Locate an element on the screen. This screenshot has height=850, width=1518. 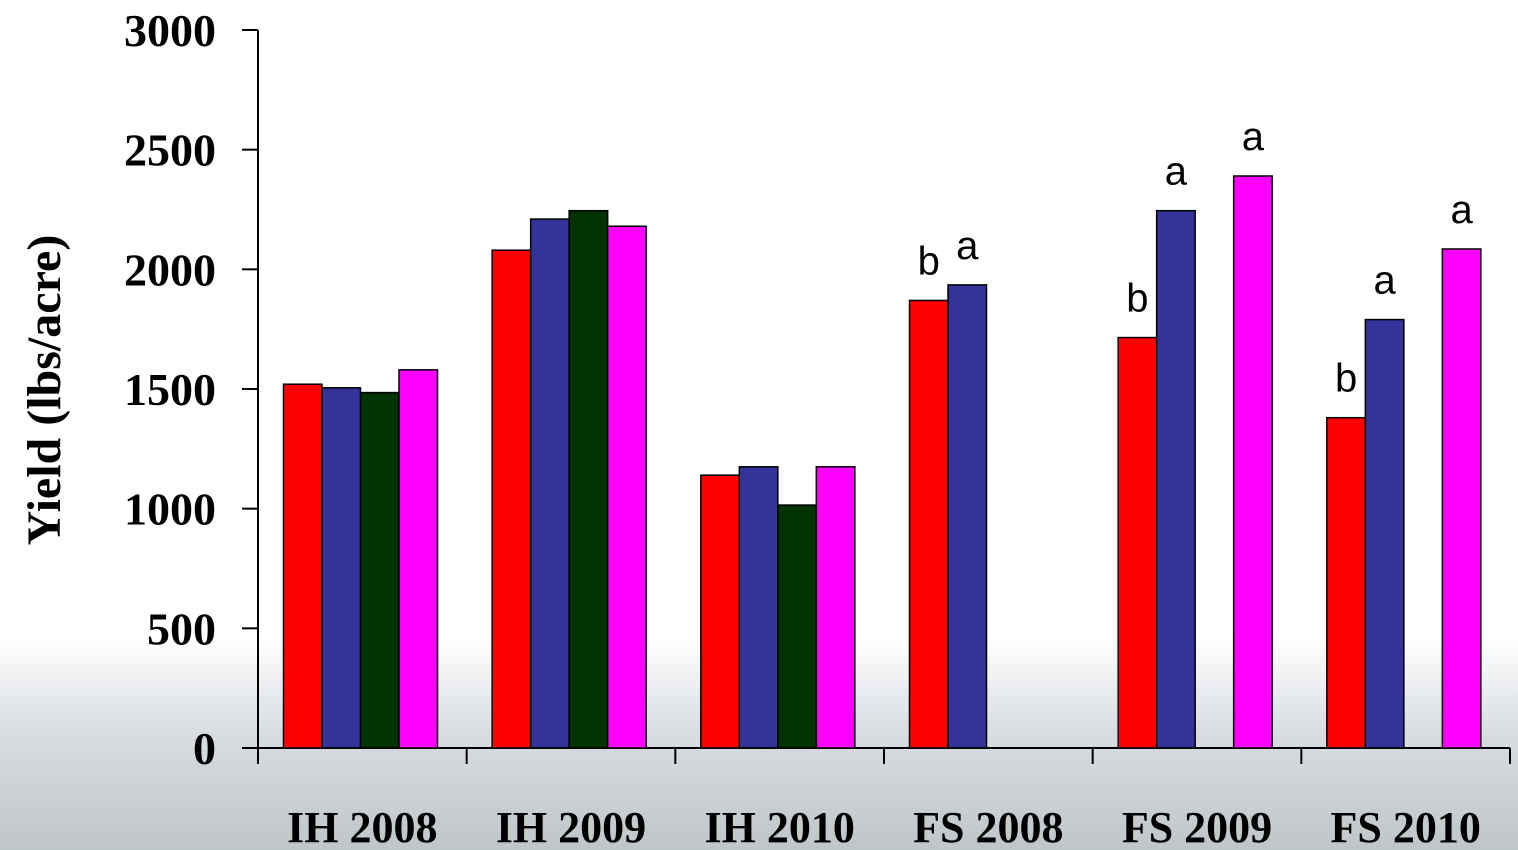
x-category-label: FS 2010 is located at coordinates (1405, 826).